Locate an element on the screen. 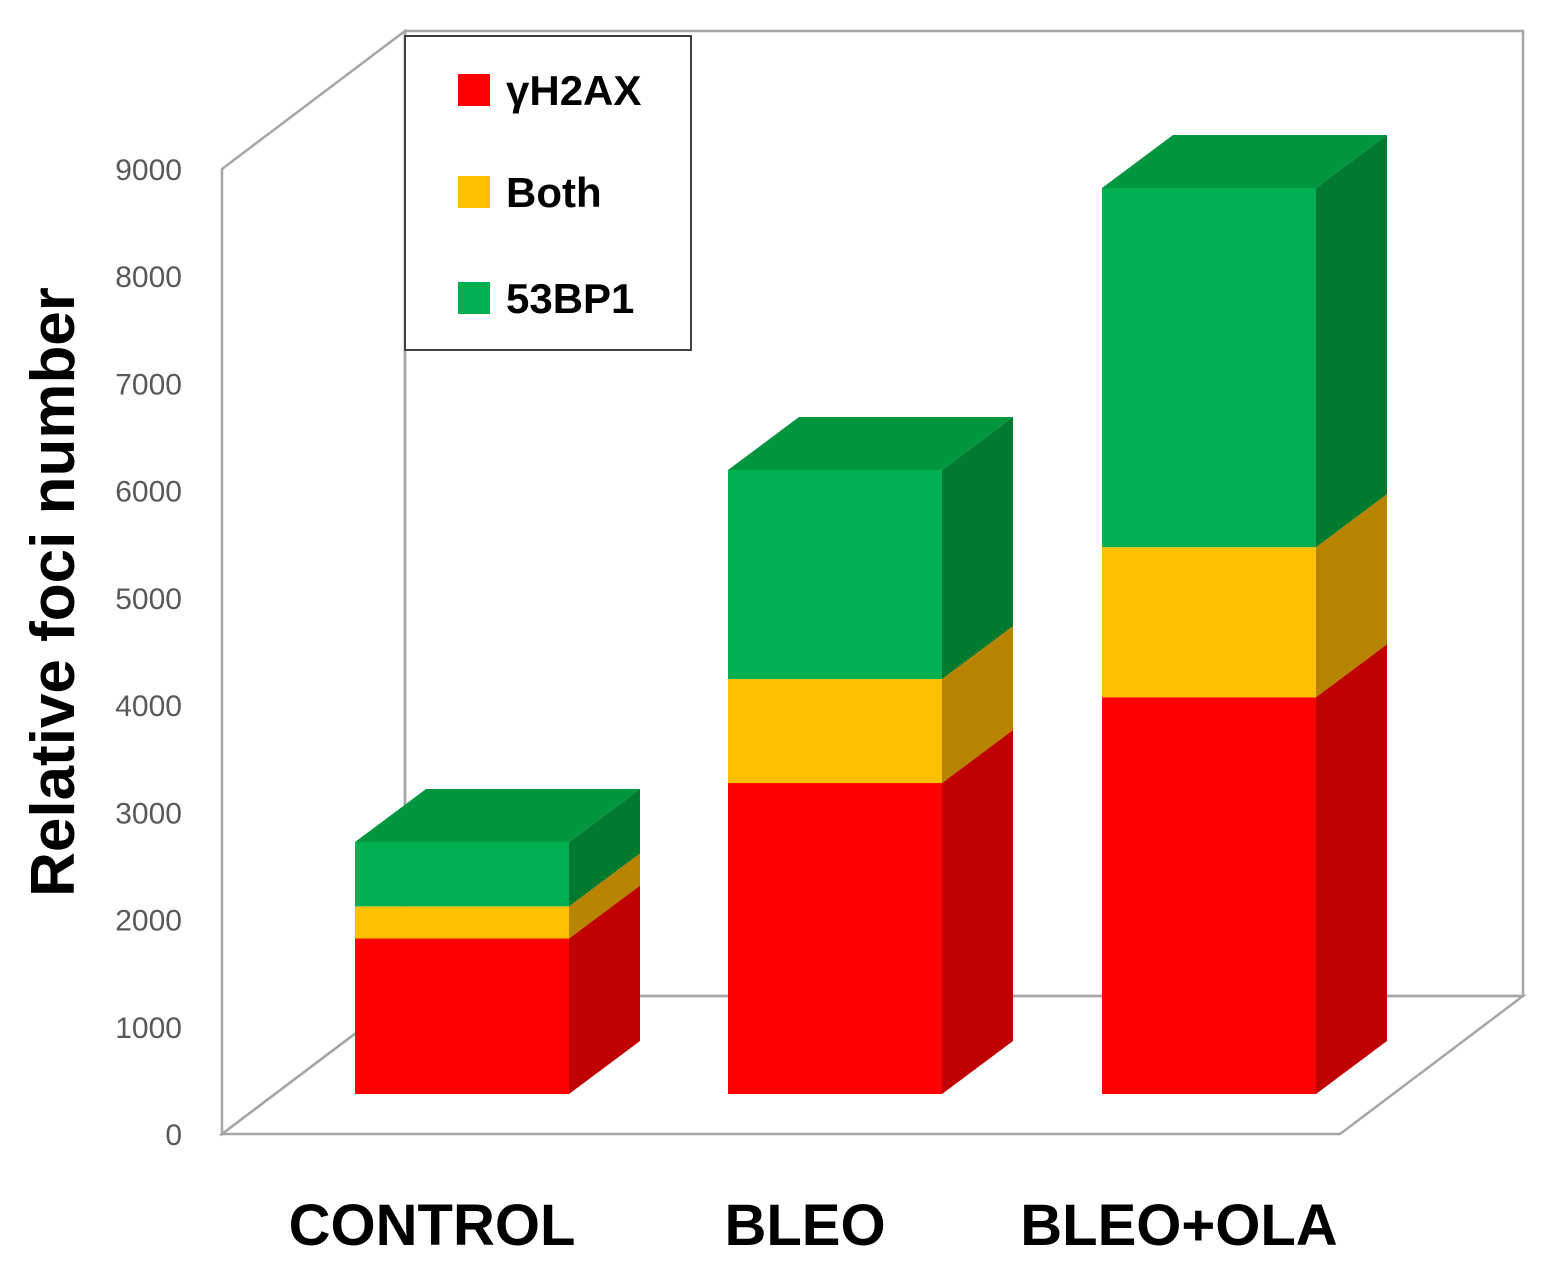 Image resolution: width=1554 pixels, height=1281 pixels. x-category-label: CONTROL is located at coordinates (432, 1225).